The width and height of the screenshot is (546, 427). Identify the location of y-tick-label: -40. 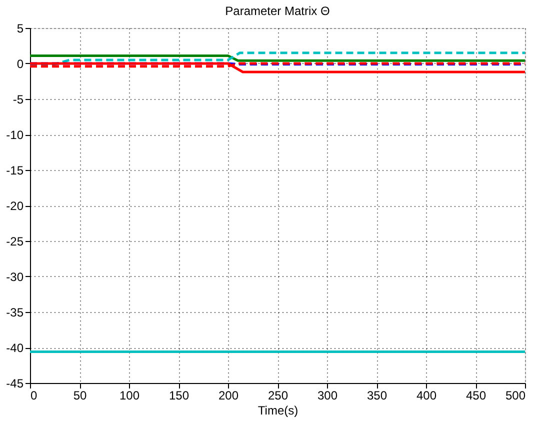
(15, 348).